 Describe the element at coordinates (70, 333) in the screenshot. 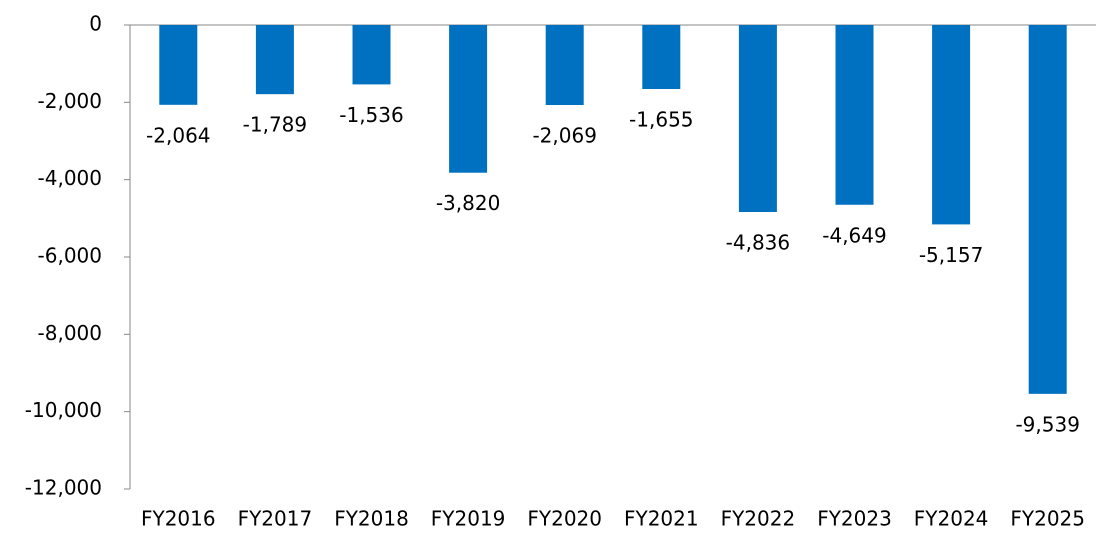

I see `y-tick-label: -8,000` at that location.